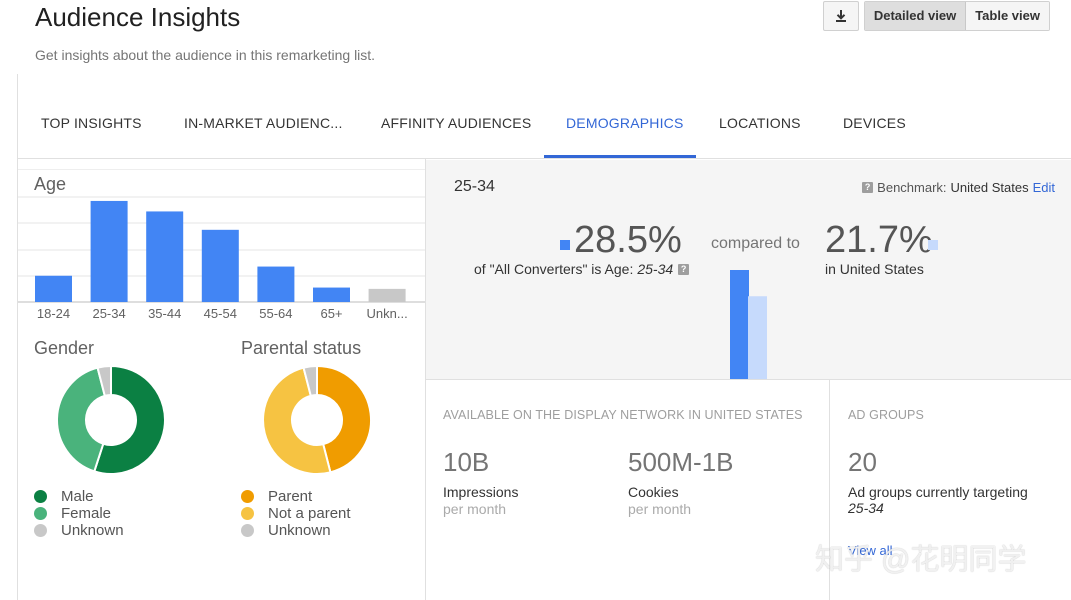  What do you see at coordinates (310, 382) in the screenshot?
I see `parental-slice-unknown` at bounding box center [310, 382].